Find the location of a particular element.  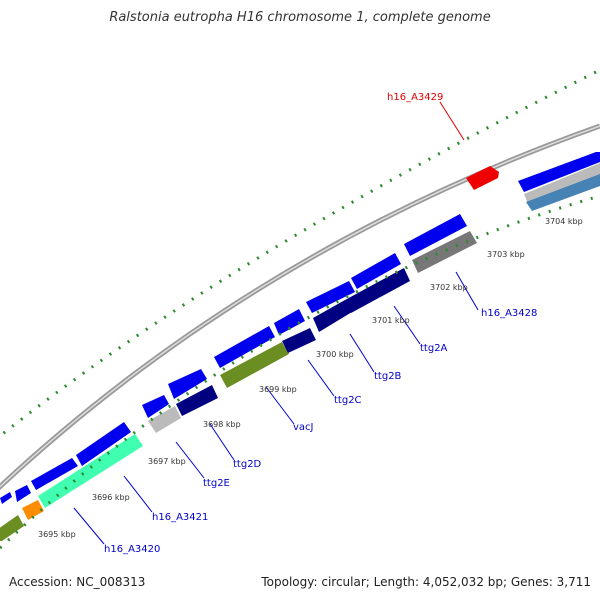

scale-label: 3697 kbp is located at coordinates (167, 461).